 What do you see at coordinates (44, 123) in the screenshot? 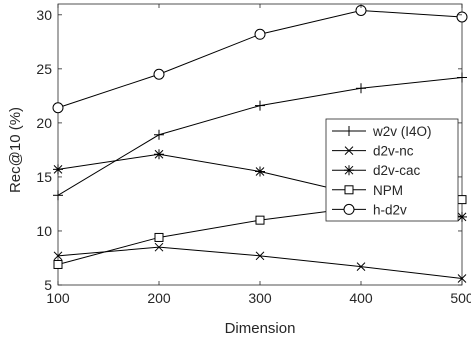
I see `y-tick-label: 20` at bounding box center [44, 123].